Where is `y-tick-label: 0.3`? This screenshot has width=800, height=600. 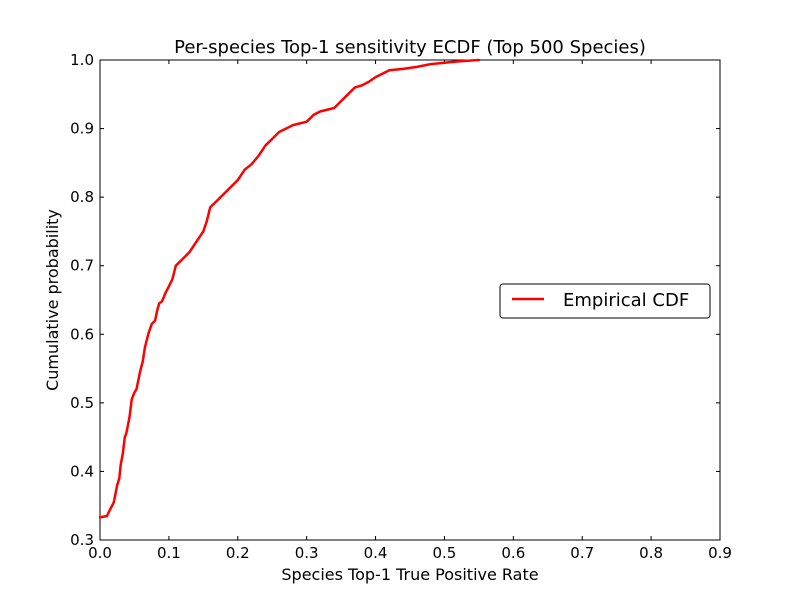 y-tick-label: 0.3 is located at coordinates (82, 540).